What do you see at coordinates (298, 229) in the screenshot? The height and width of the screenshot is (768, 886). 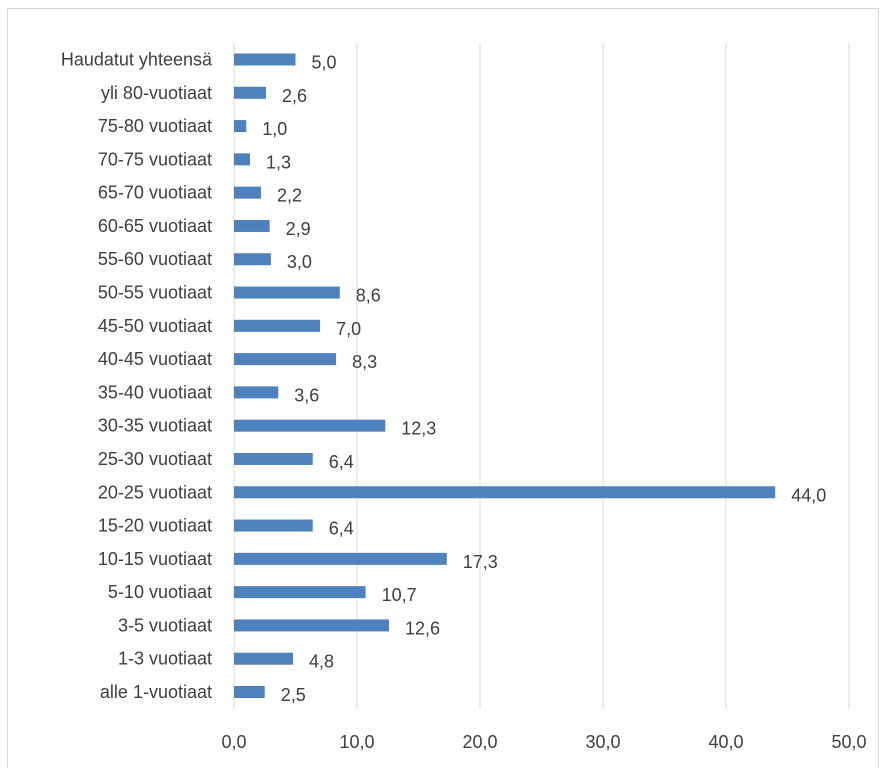 I see `data-label: 2,9` at bounding box center [298, 229].